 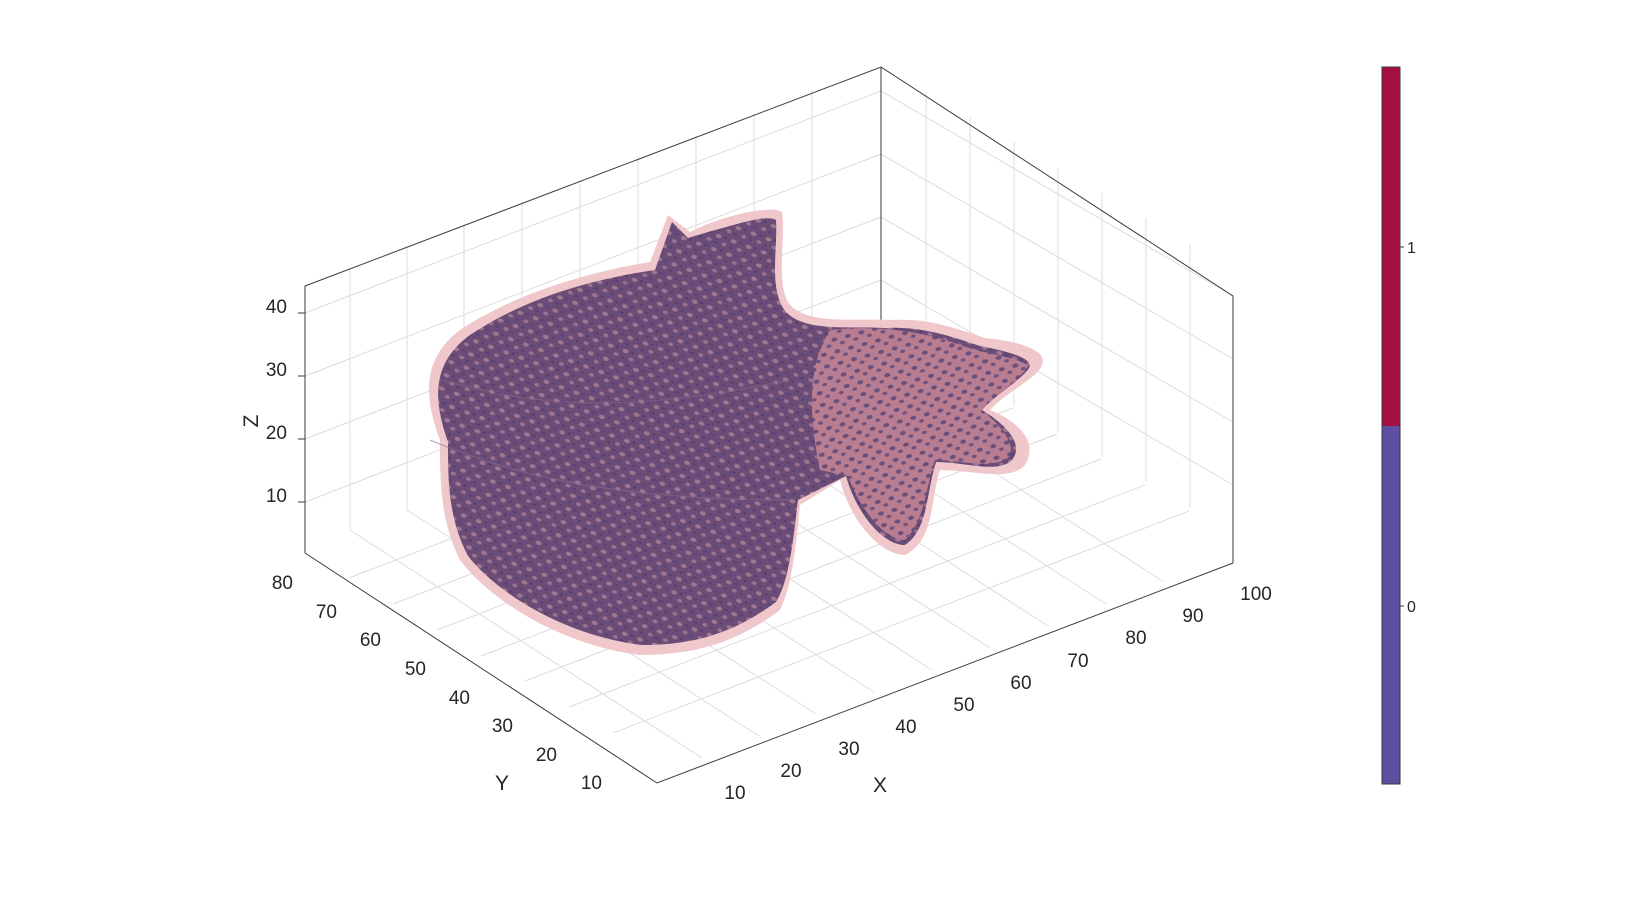 I want to click on x-tick-label: 100, so click(x=1256, y=594).